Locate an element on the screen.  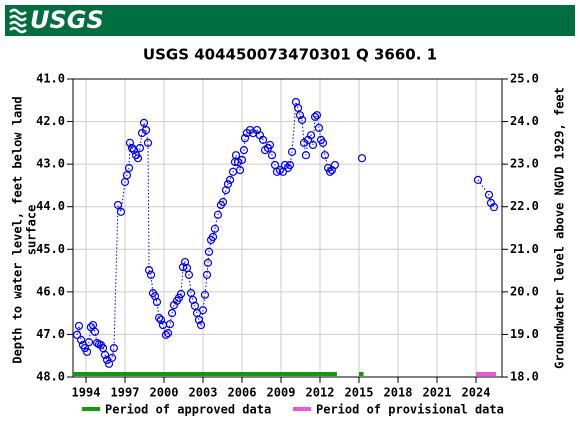
y-tick-label: 48.0 is located at coordinates (50, 377).